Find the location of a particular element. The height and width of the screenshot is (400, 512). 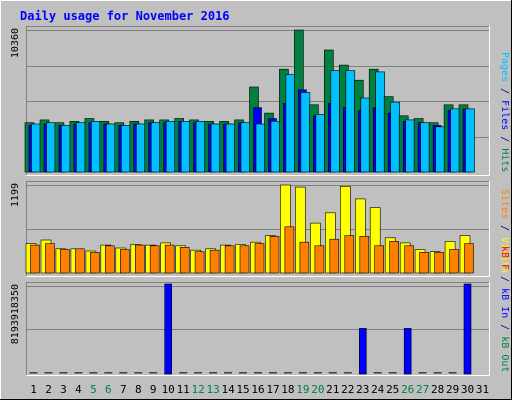

y-axis-max-label: 10360 is located at coordinates (15, 43).